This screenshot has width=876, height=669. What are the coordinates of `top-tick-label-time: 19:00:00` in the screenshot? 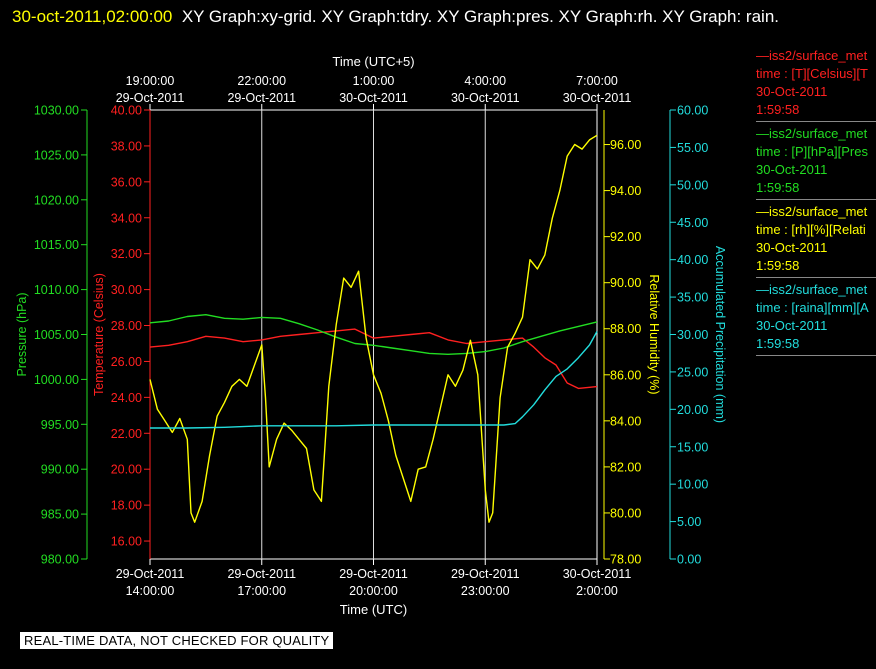 It's located at (150, 81).